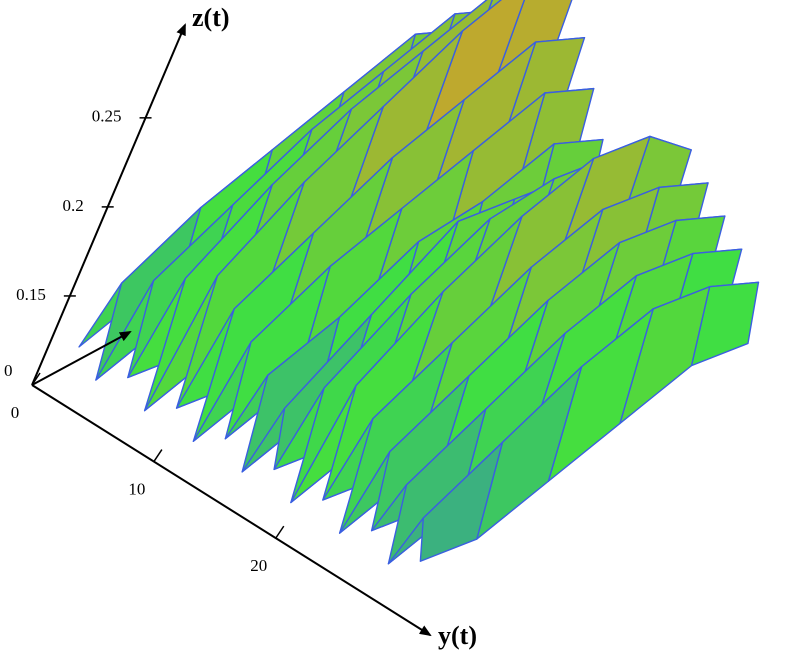 This screenshot has width=785, height=656. I want to click on y-axis-label: y(t), so click(457, 635).